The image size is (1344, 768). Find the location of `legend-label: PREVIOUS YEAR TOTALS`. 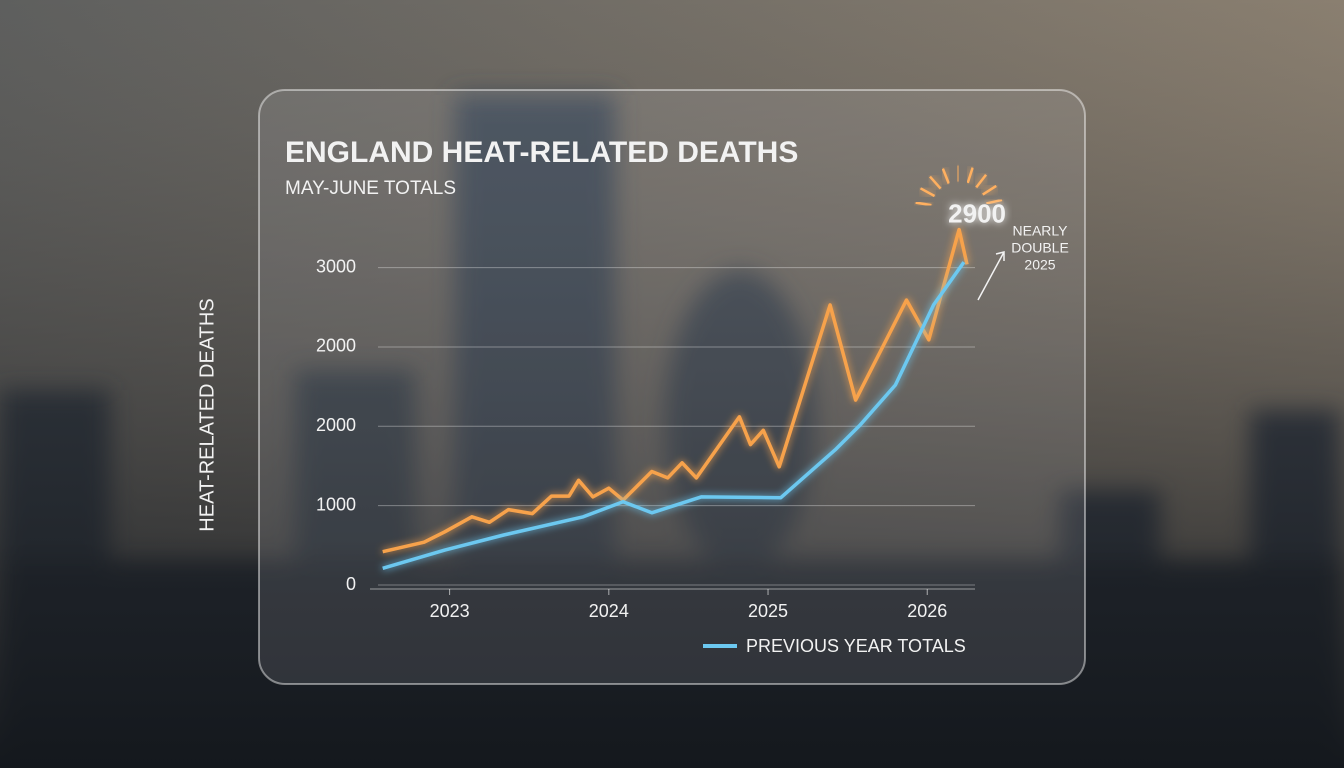

legend-label: PREVIOUS YEAR TOTALS is located at coordinates (856, 646).